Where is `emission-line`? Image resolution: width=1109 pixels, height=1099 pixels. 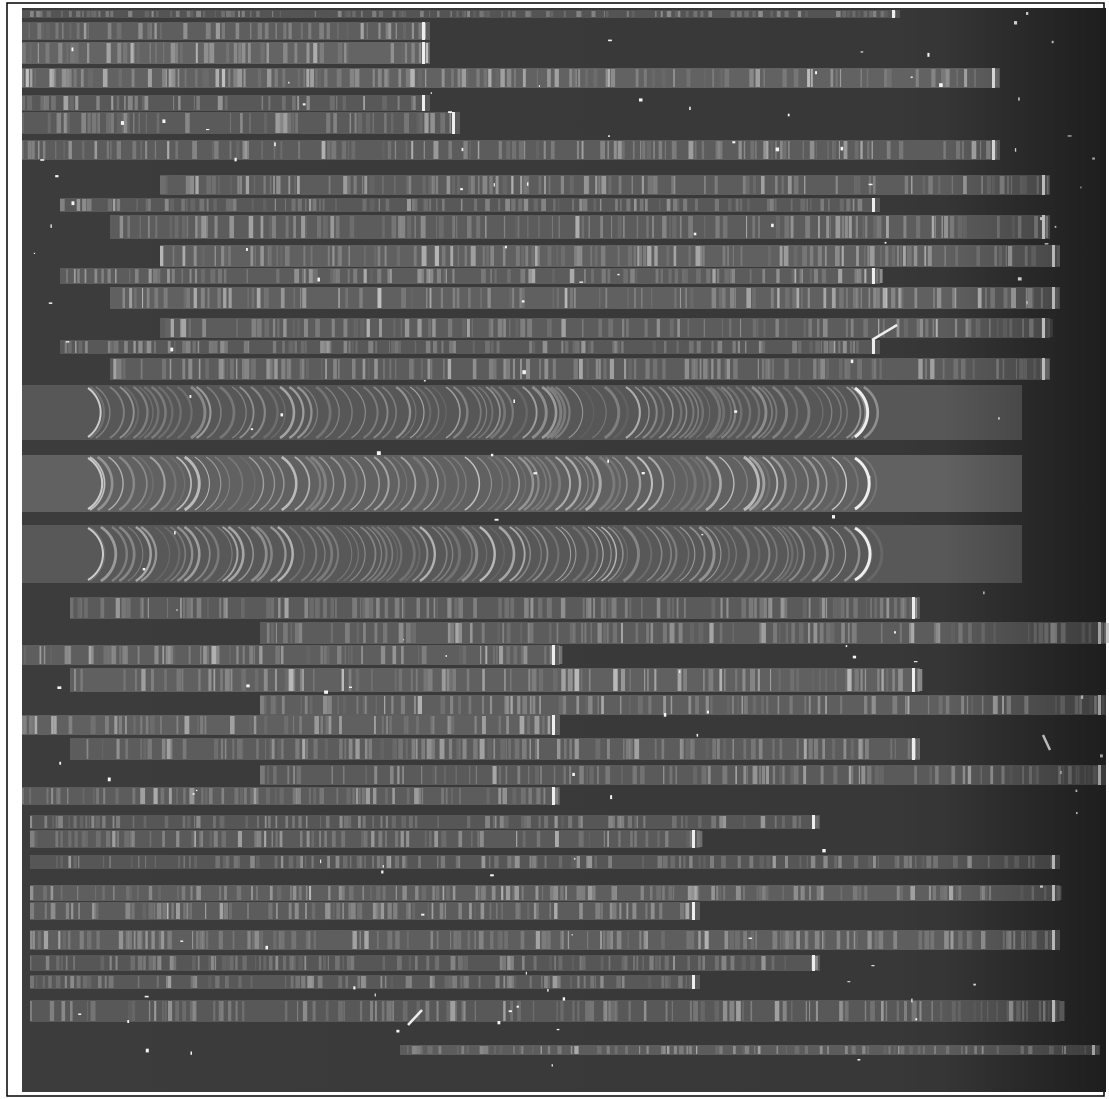 emission-line is located at coordinates (1106, 633).